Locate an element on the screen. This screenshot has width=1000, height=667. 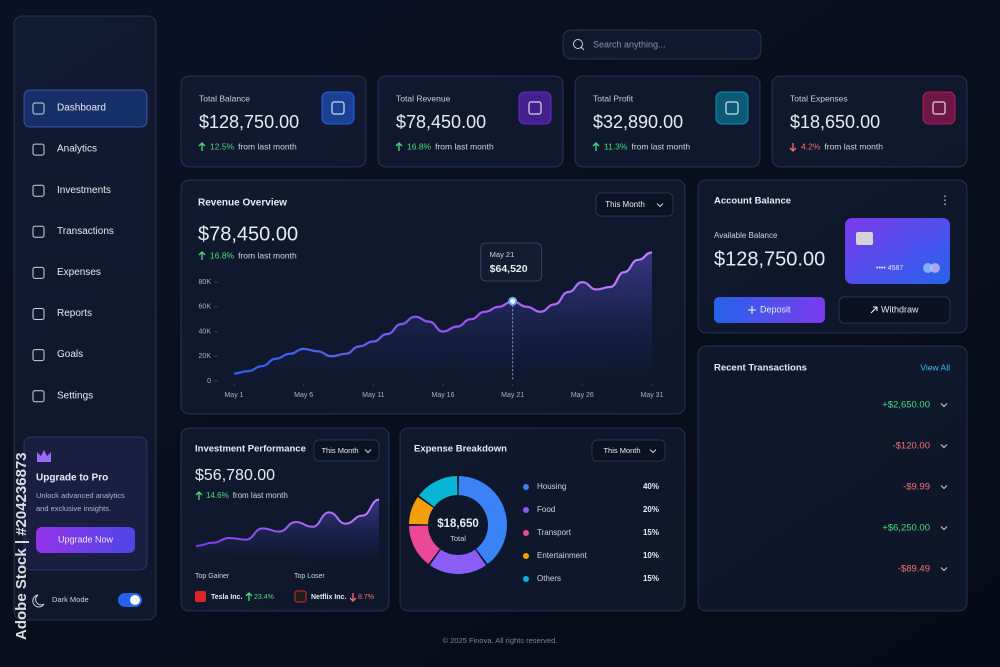
stat-value: $78,450.00 is located at coordinates (441, 122).